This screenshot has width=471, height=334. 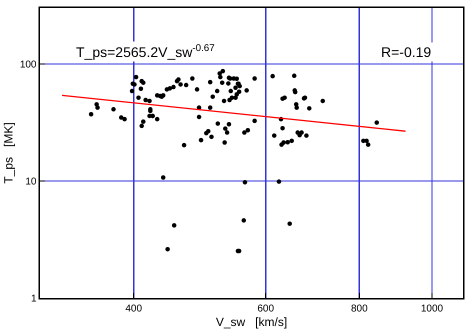 I want to click on x-tick-label: 1000, so click(x=432, y=309).